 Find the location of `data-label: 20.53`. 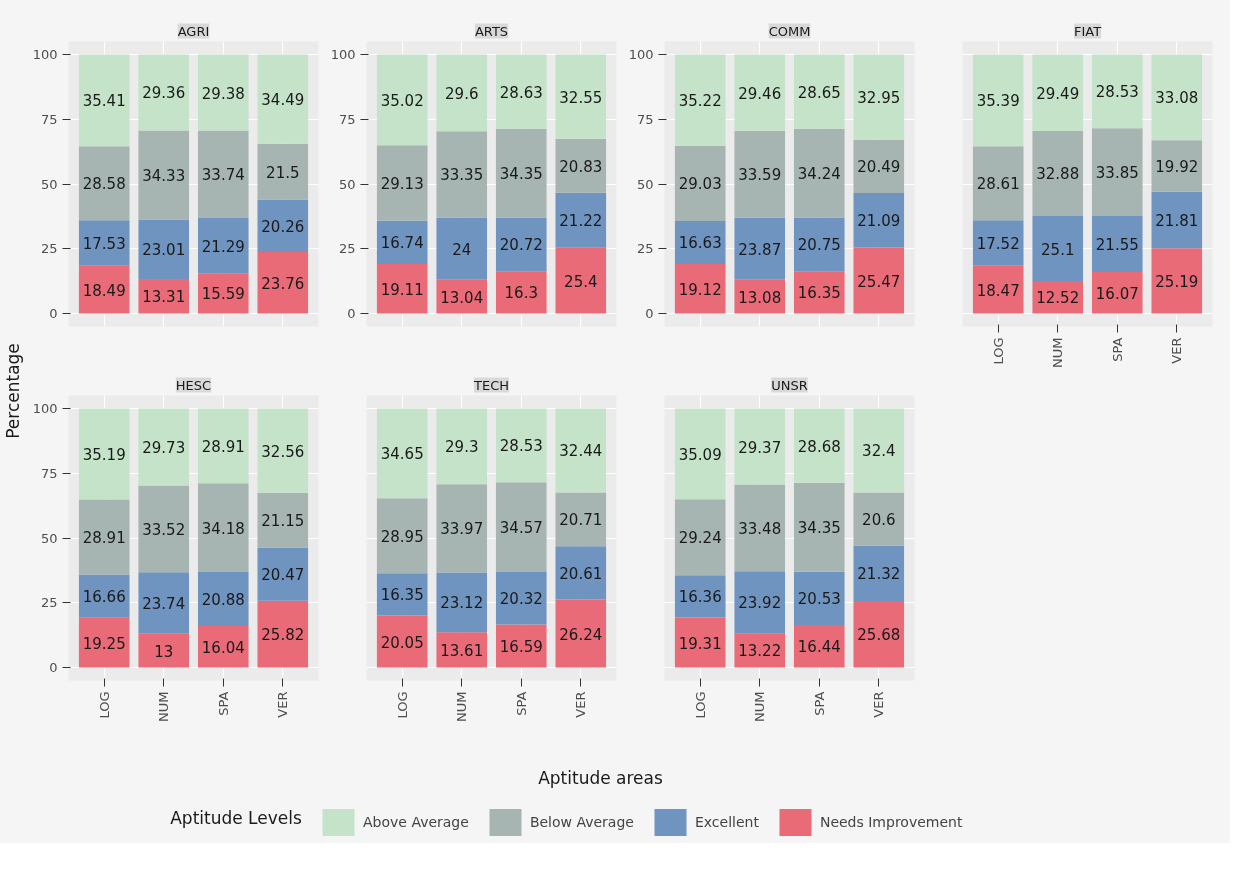

data-label: 20.53 is located at coordinates (819, 599).